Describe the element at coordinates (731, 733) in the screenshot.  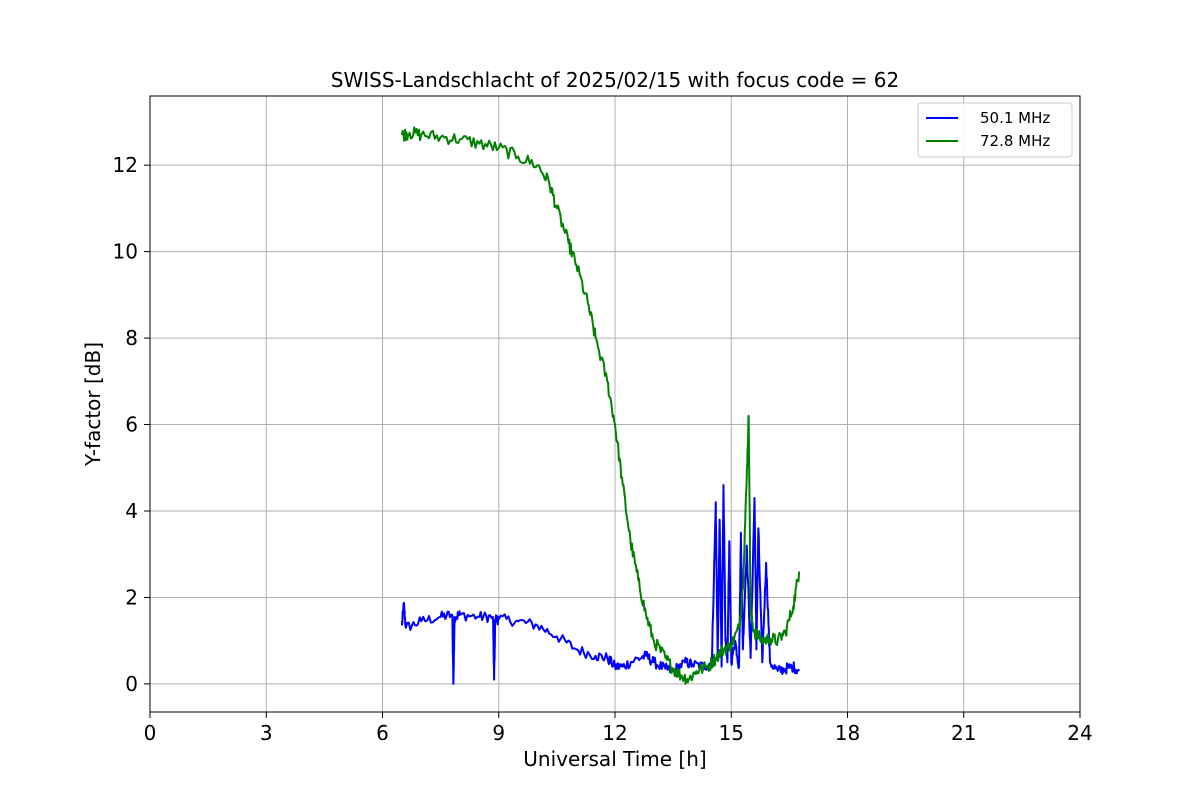
I see `x-tick-label: 15` at that location.